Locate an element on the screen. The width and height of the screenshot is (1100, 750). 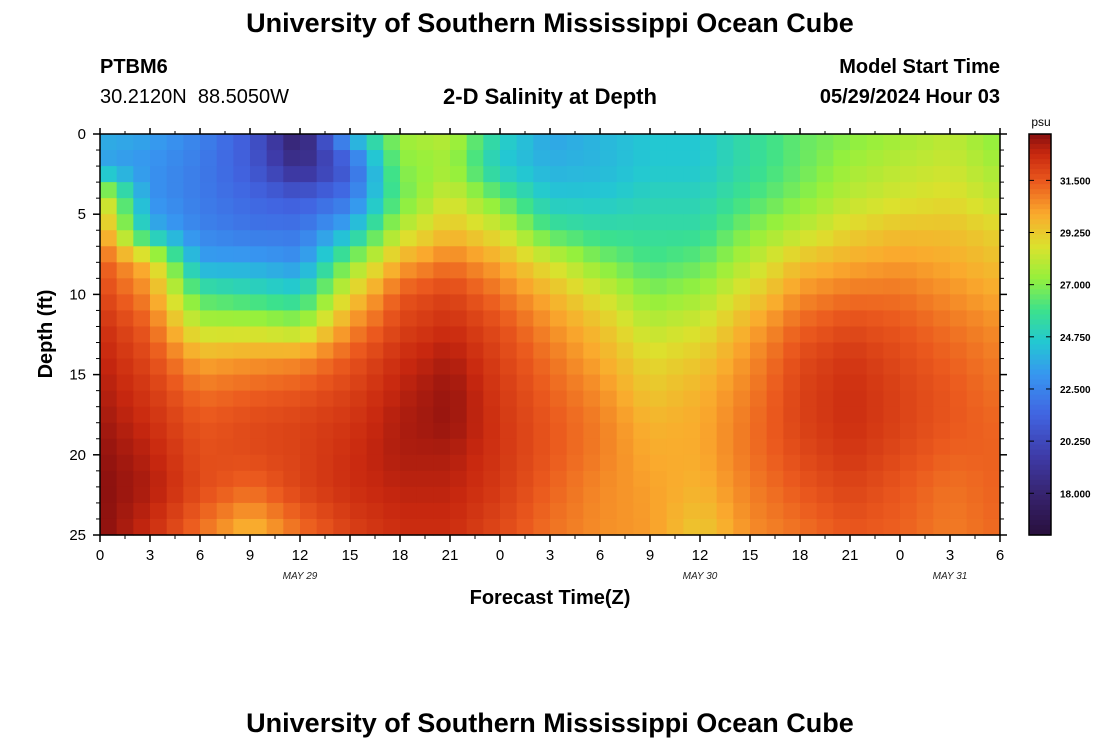
x-tick-label: 0 is located at coordinates (900, 555).